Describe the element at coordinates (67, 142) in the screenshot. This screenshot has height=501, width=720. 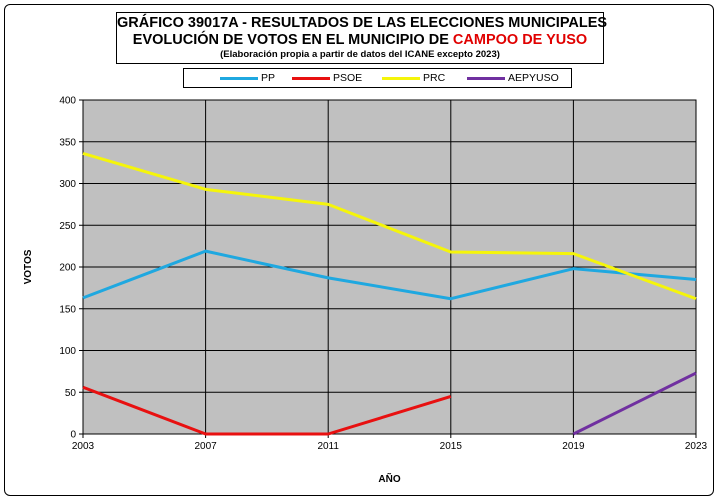
I see `y-tick-label: 350` at that location.